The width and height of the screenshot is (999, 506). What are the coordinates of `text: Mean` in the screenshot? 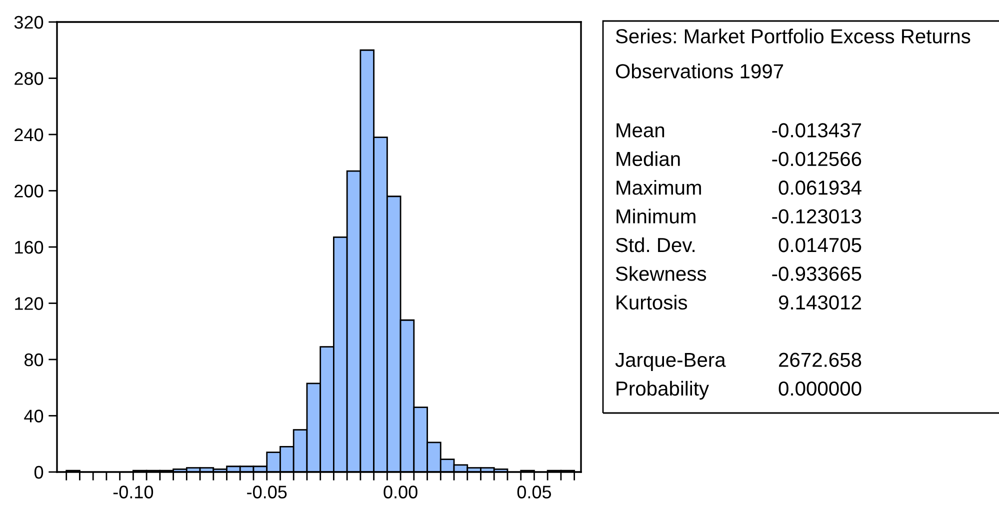 It's located at (640, 130).